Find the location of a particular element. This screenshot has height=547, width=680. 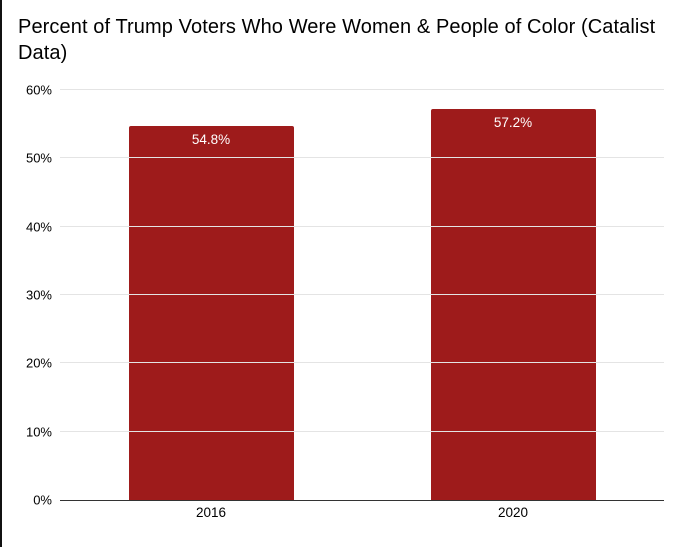

y-tick-label: 10% is located at coordinates (38, 432).